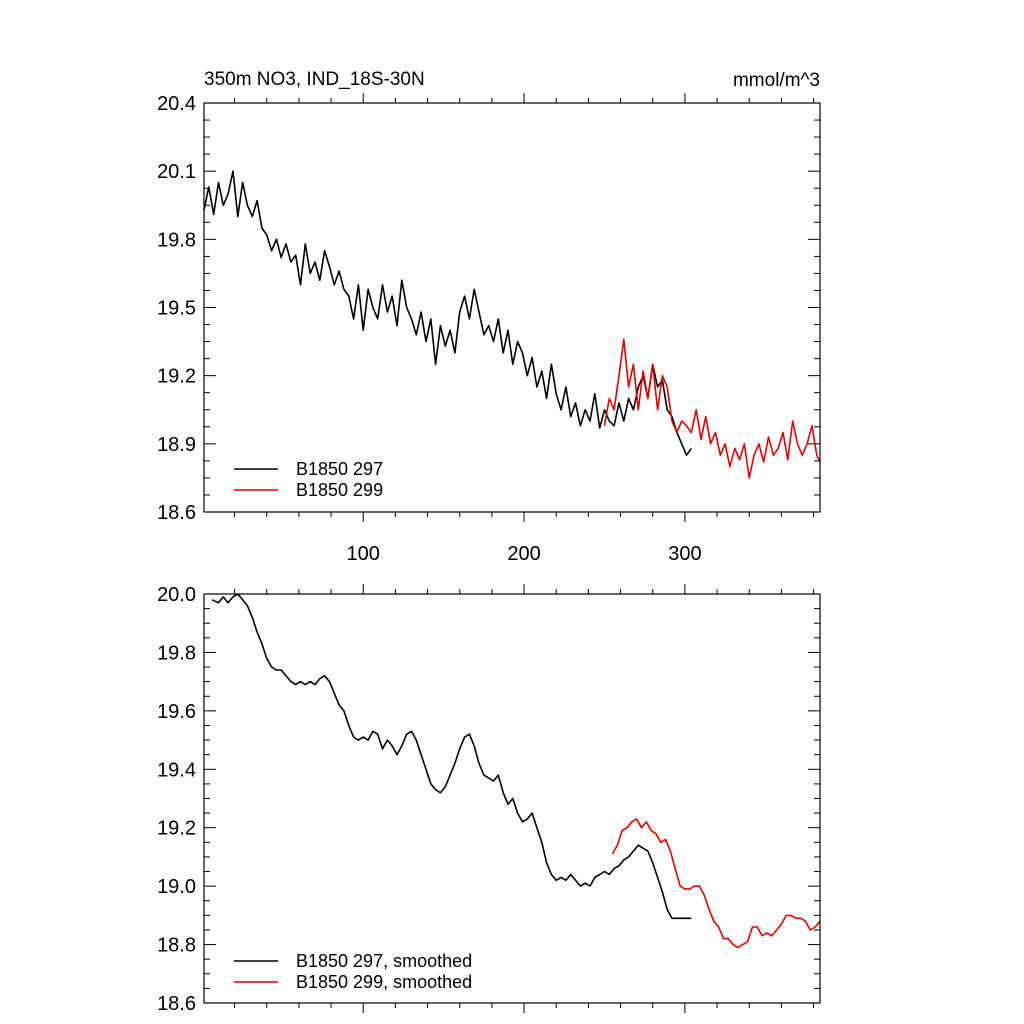  I want to click on y-tick-label: 19.0, so click(176, 887).